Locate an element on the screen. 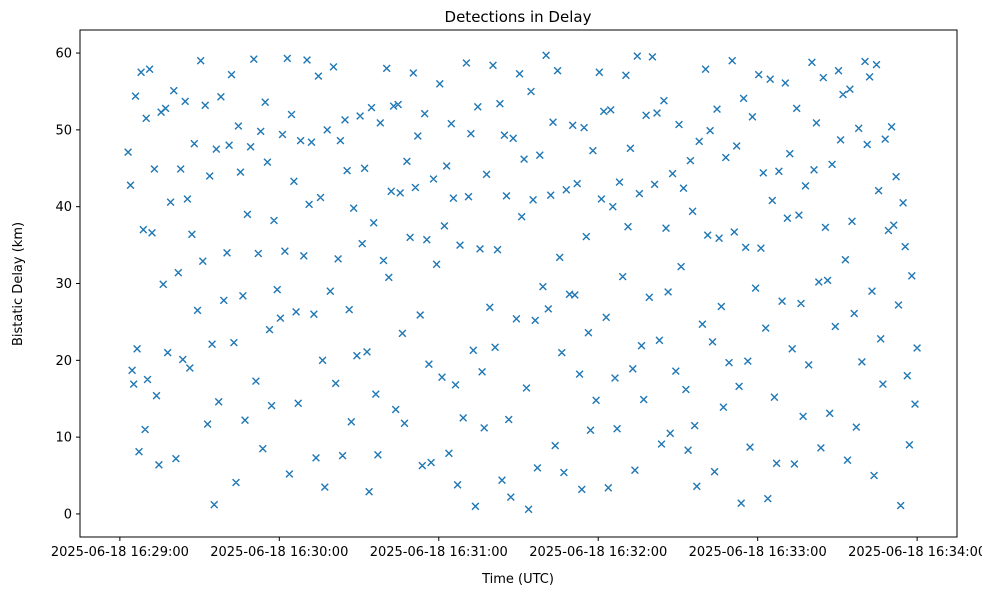  y-tick-label: 30 is located at coordinates (63, 284).